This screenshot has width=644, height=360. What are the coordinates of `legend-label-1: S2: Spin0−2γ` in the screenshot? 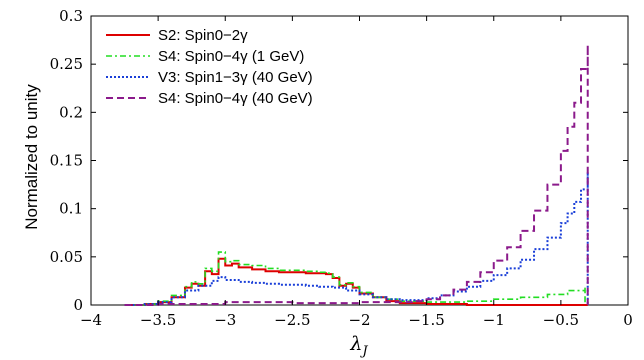 It's located at (203, 35).